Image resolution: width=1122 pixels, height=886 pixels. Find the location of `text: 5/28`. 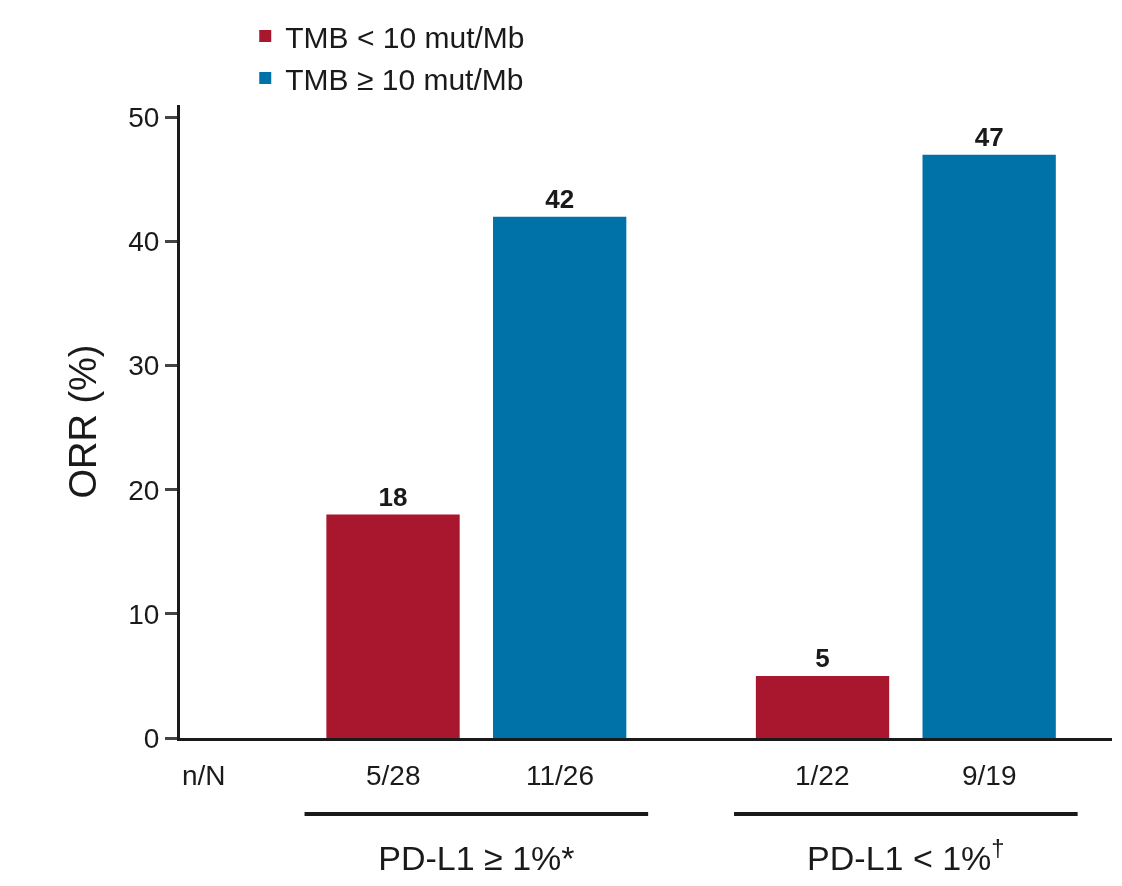

text: 5/28 is located at coordinates (393, 775).